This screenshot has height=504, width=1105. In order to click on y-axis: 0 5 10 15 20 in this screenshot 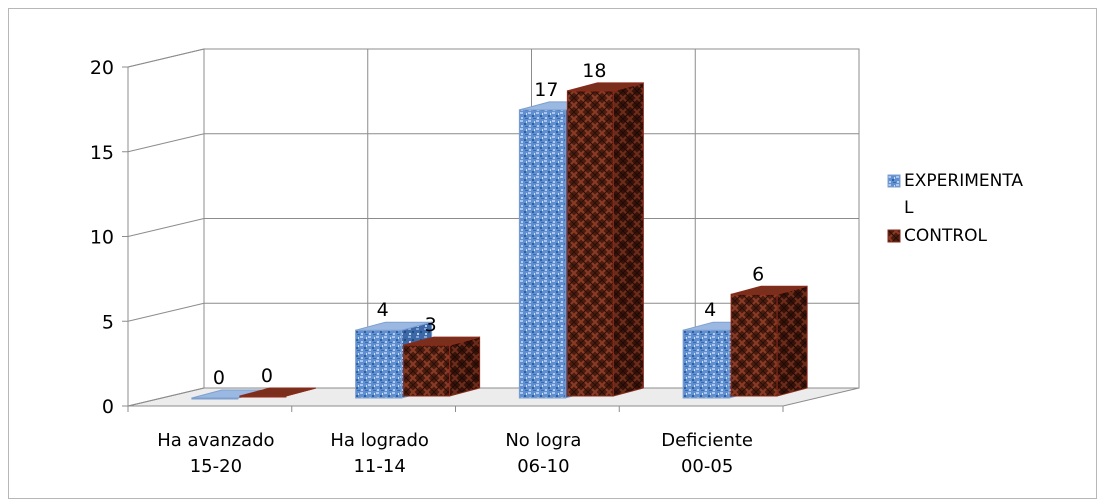, I will do `click(109, 237)`.